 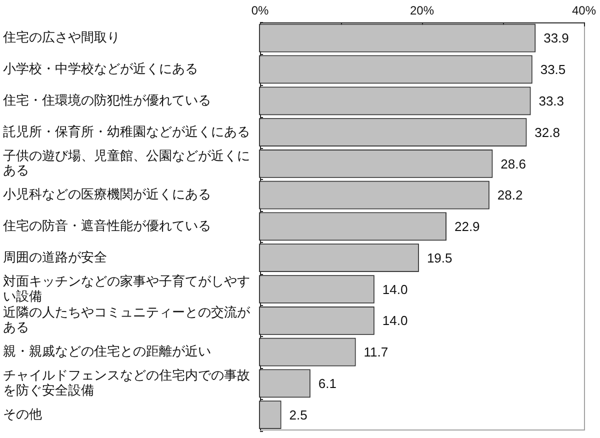 I want to click on data-label: 11.7, so click(x=376, y=352).